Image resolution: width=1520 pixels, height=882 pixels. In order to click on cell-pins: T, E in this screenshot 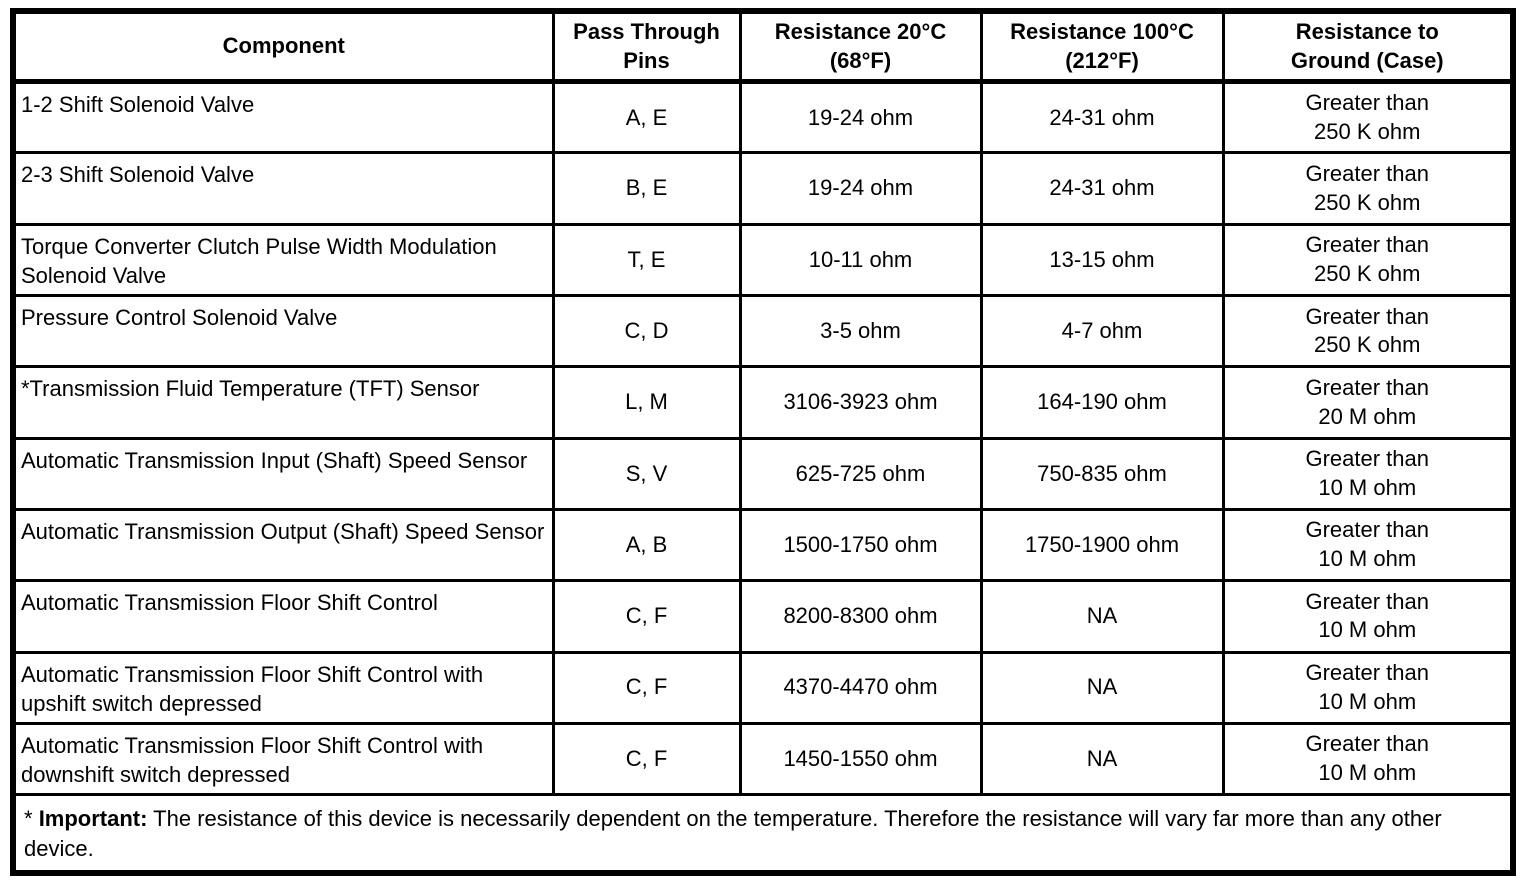, I will do `click(646, 260)`.